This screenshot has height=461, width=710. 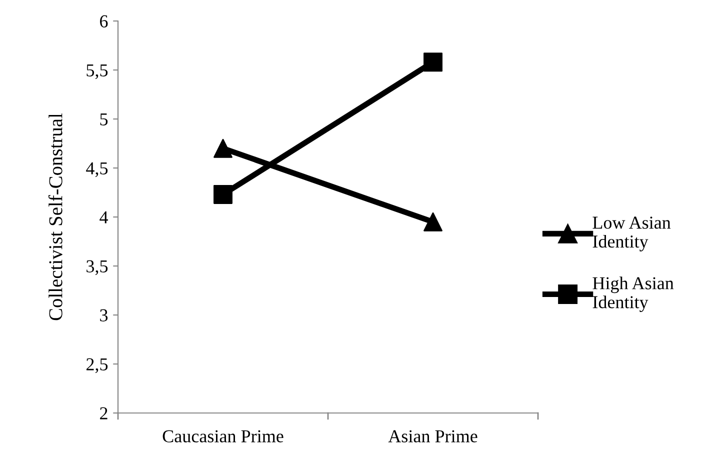 I want to click on y-tick-label: 3,5, so click(x=97, y=268).